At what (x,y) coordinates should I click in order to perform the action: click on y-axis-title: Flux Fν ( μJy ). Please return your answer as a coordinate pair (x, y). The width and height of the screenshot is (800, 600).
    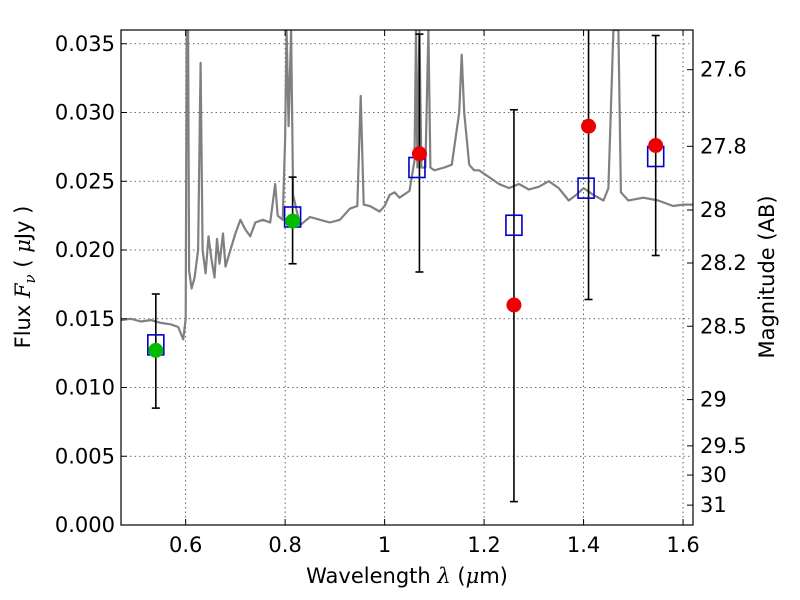
    Looking at the image, I should click on (25, 277).